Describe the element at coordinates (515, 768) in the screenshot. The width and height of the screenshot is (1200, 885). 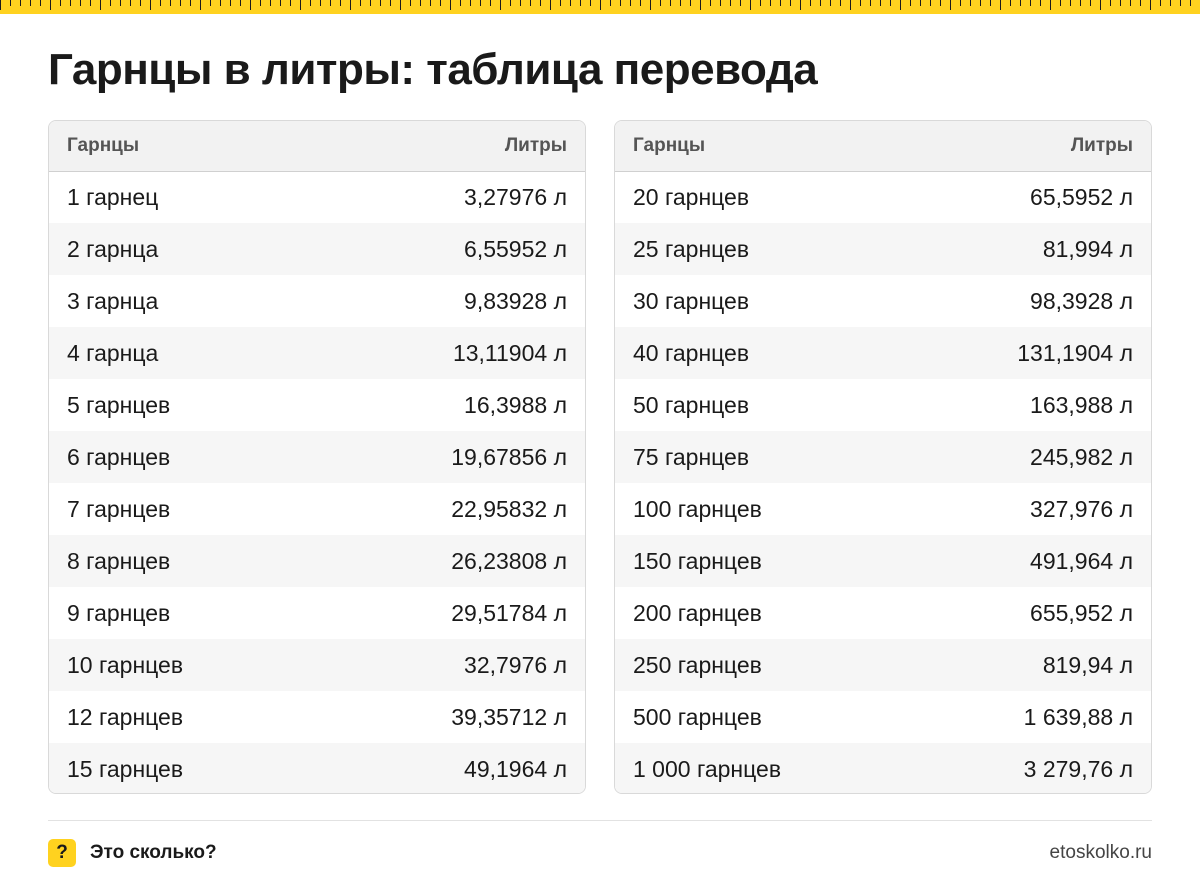
I see `row-value: 49,1964 л` at that location.